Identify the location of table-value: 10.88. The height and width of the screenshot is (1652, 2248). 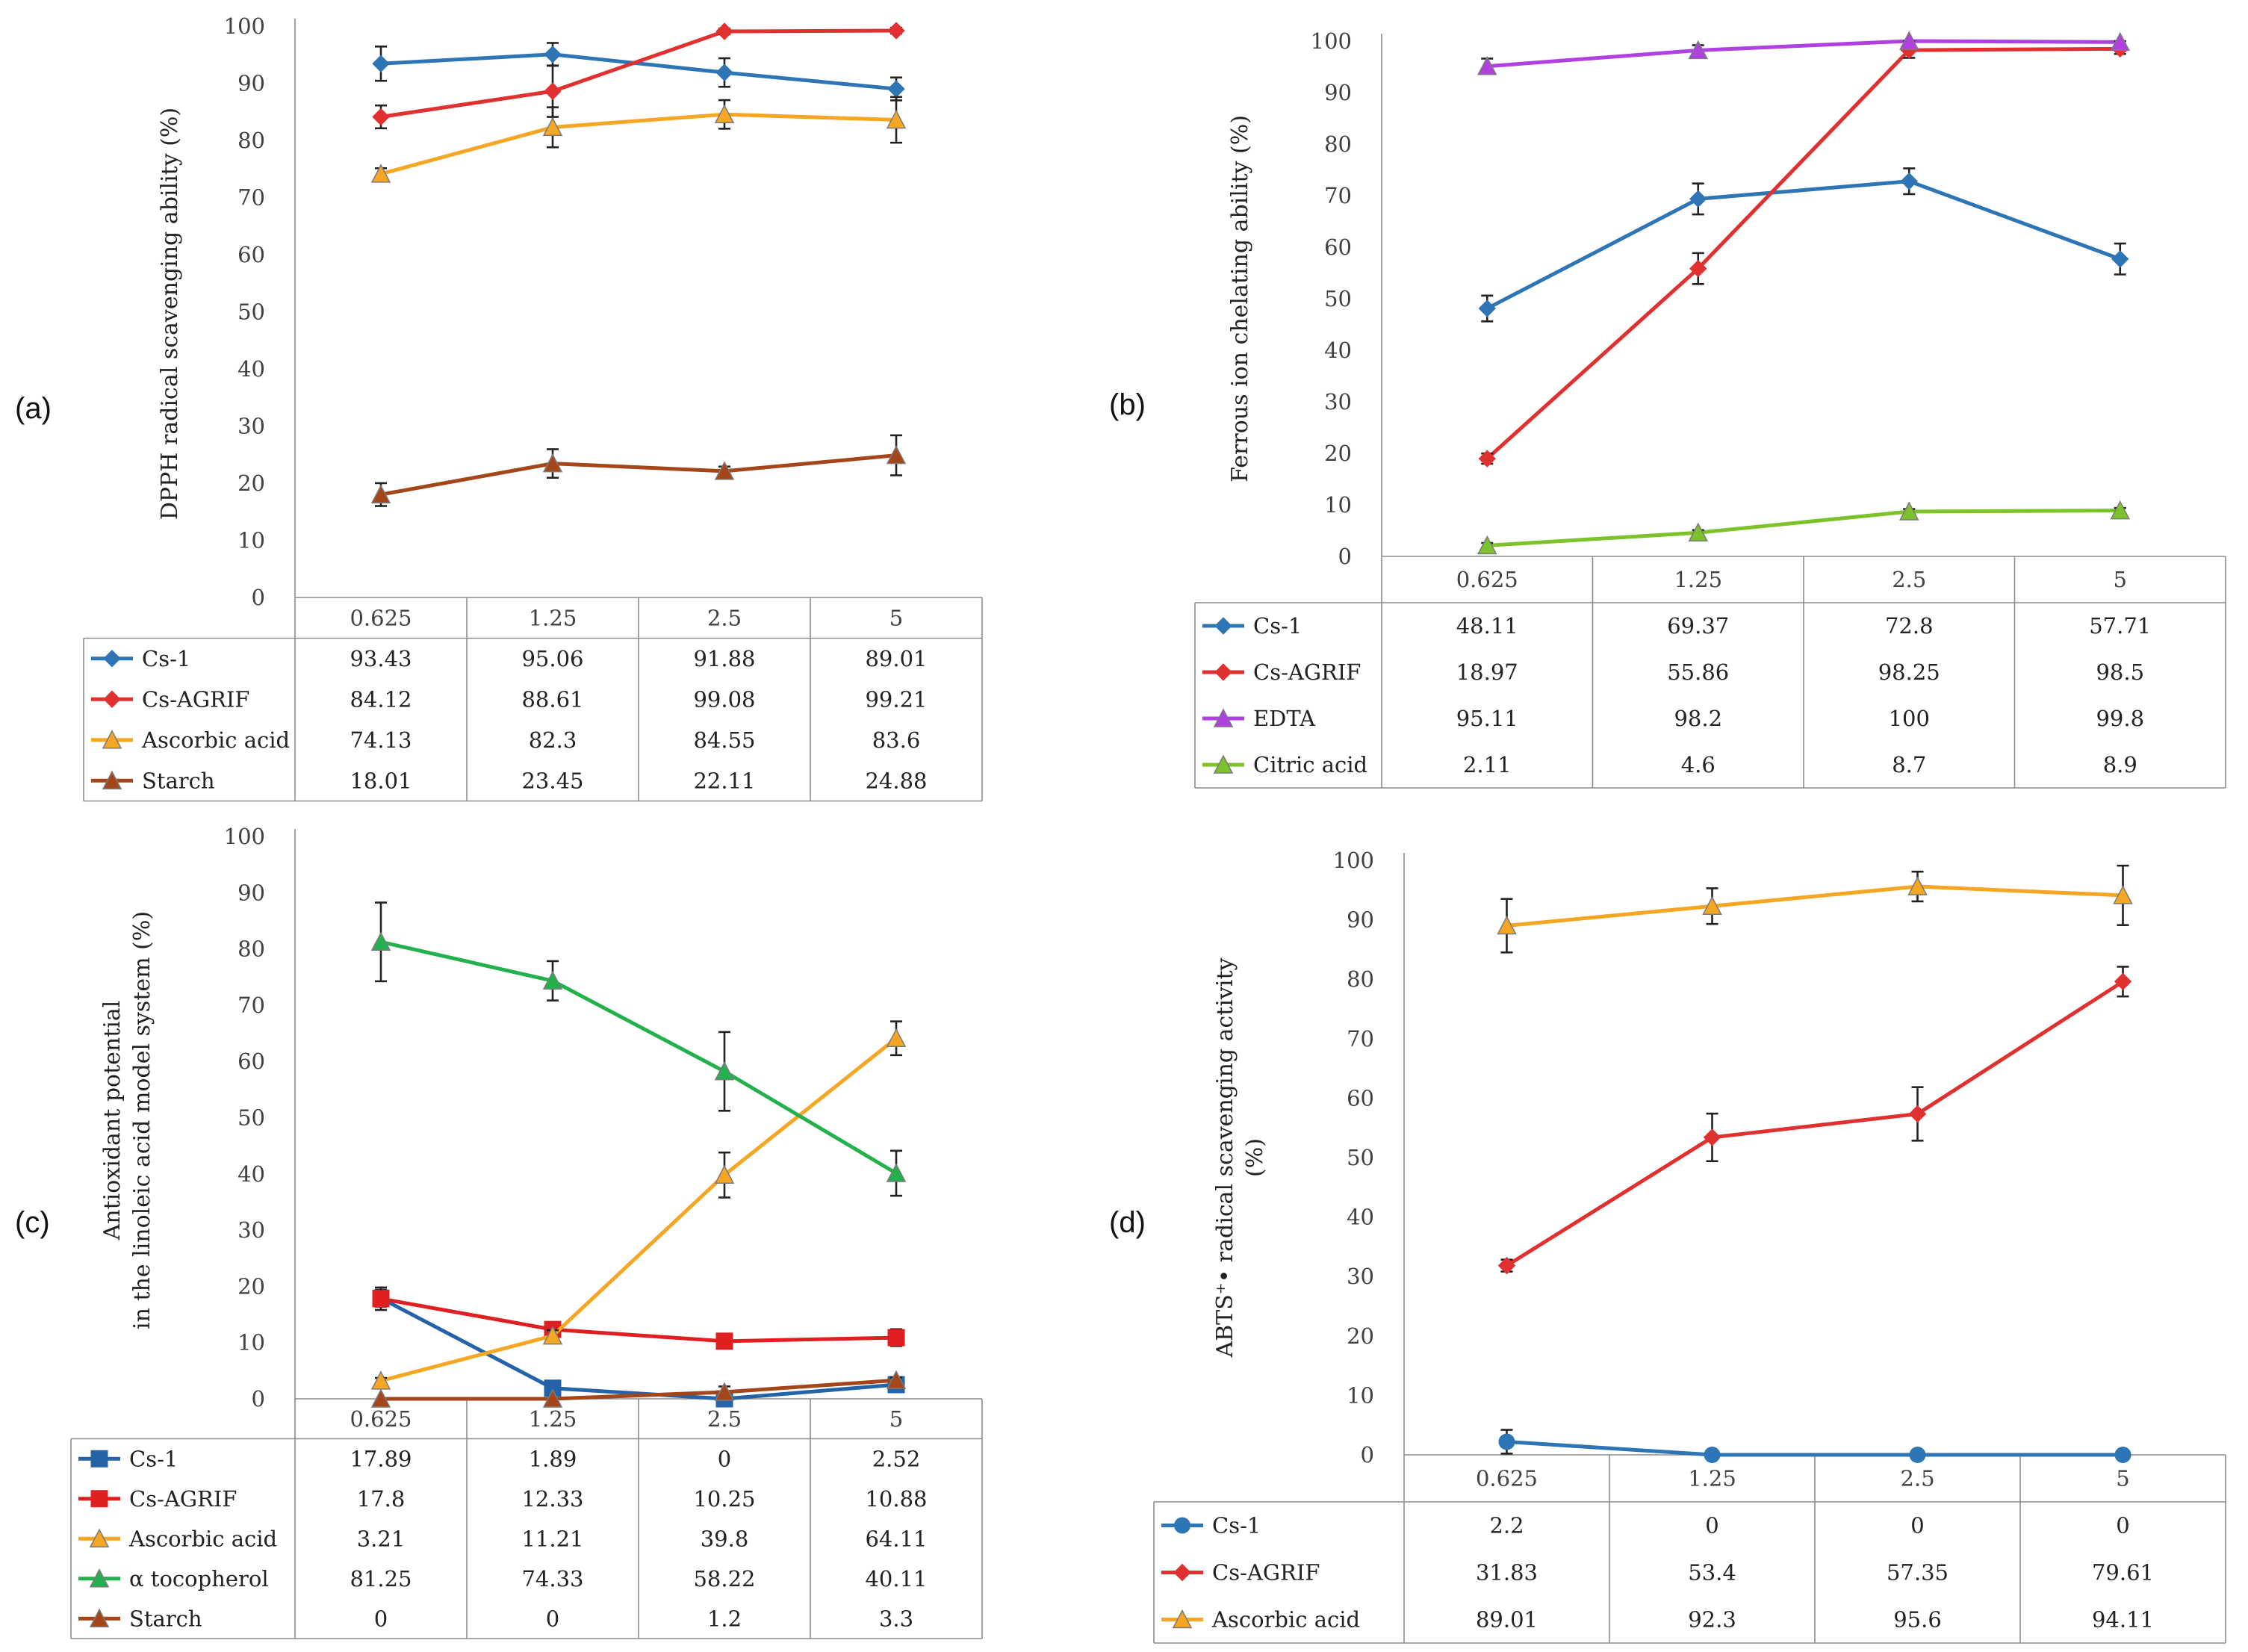
(896, 1499).